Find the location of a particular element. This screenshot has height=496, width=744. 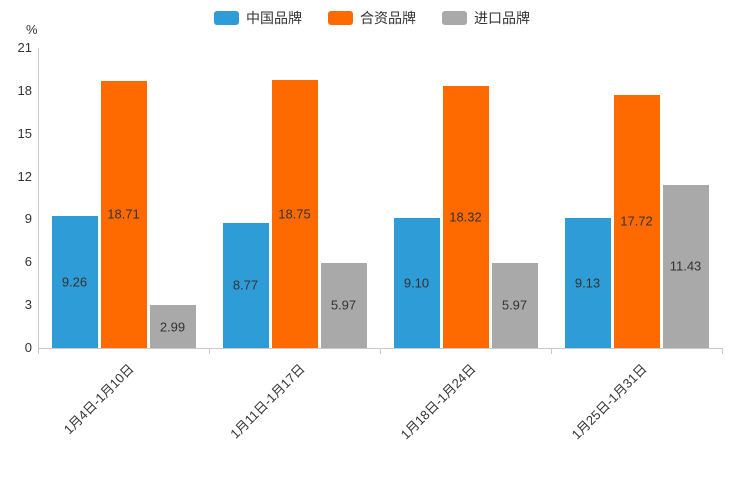

bar-value-label: 17.72 is located at coordinates (636, 221).